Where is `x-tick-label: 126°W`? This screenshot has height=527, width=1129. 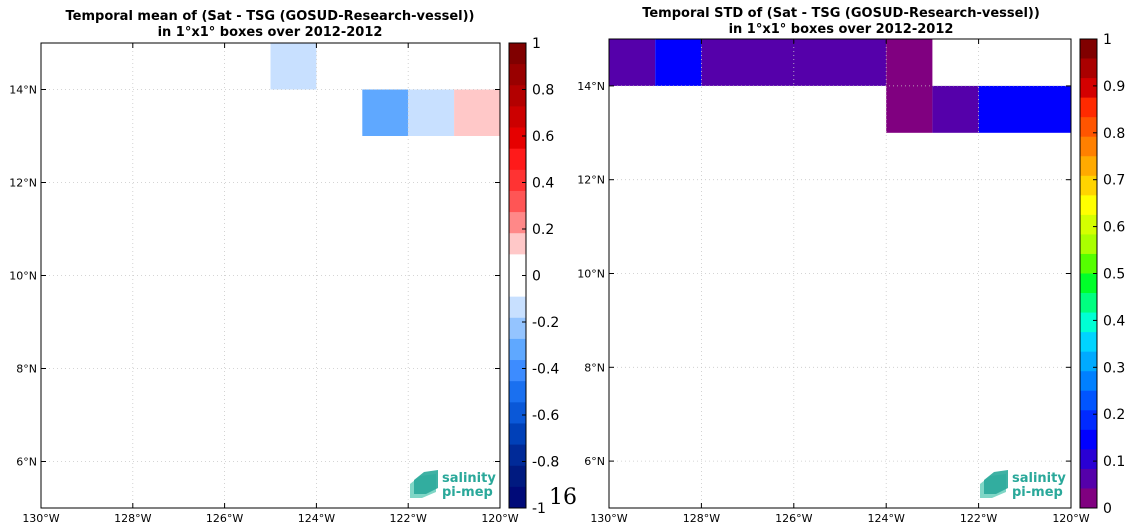 x-tick-label: 126°W is located at coordinates (224, 518).